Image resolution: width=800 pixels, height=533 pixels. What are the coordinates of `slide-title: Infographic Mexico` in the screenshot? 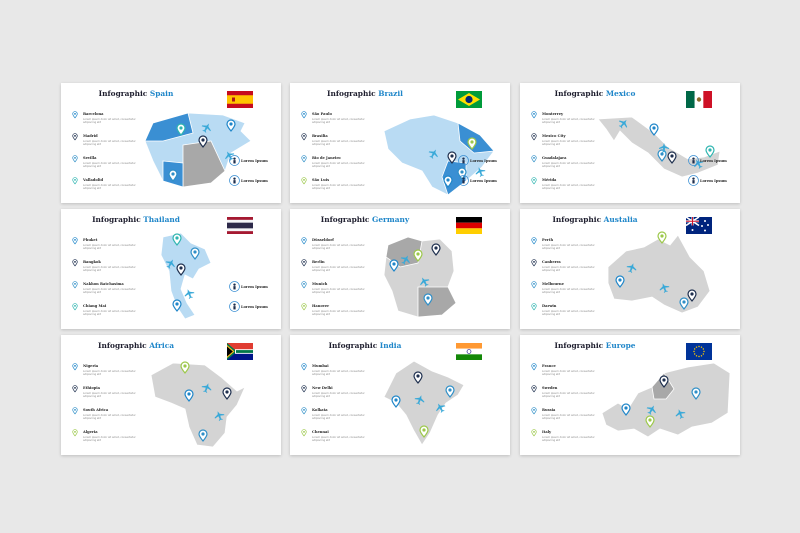 It's located at (595, 93).